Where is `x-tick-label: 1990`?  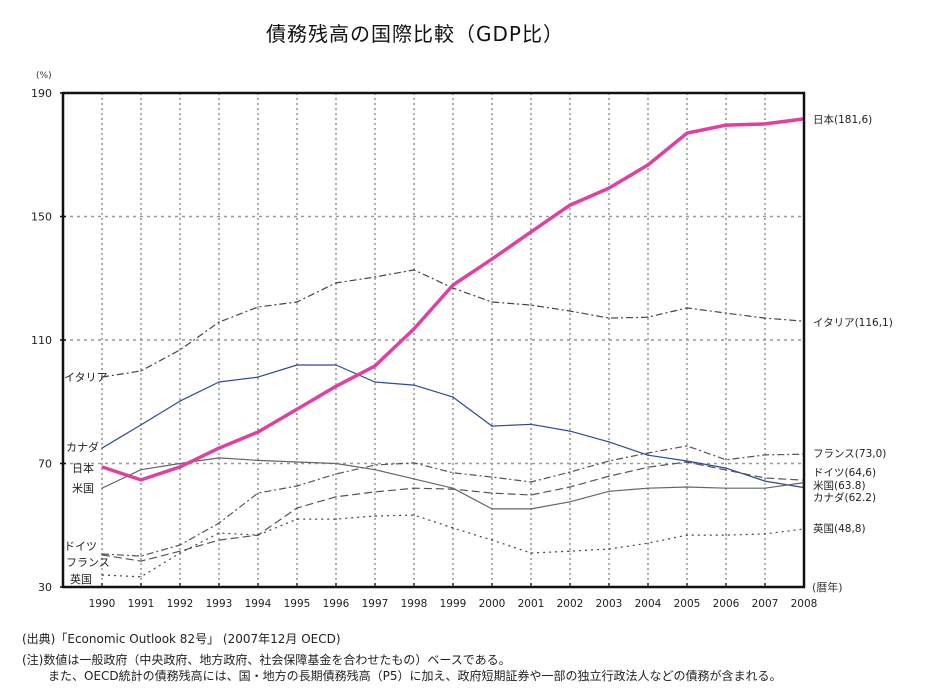 x-tick-label: 1990 is located at coordinates (102, 604).